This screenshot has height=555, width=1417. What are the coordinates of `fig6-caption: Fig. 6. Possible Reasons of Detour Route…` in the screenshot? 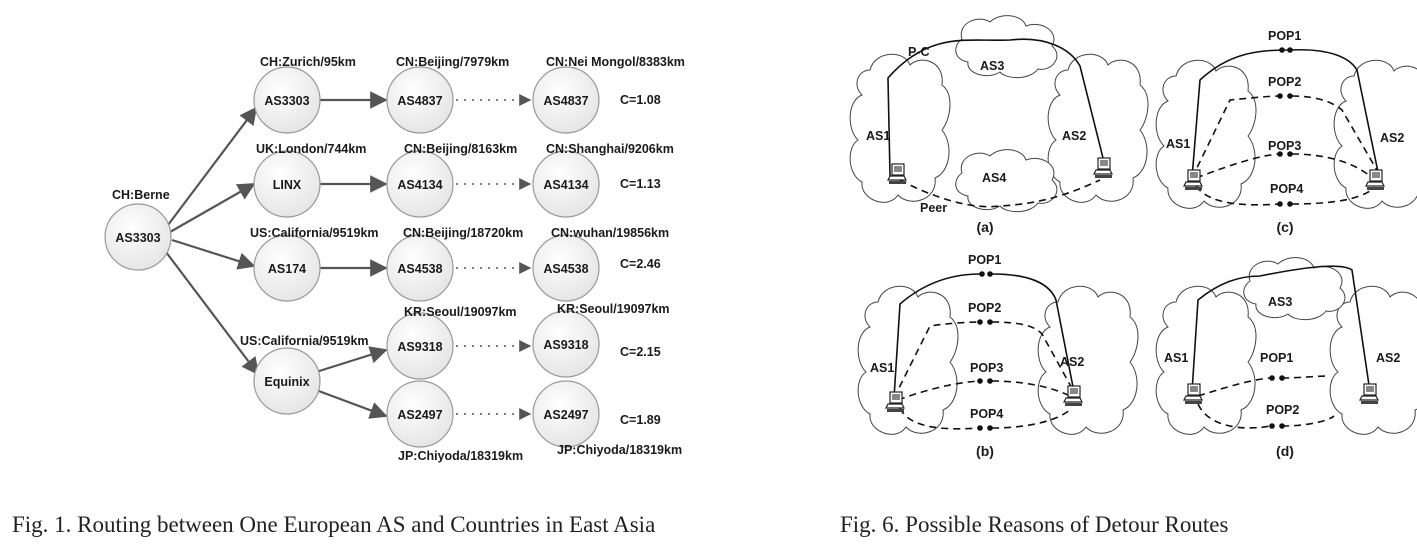 It's located at (1034, 524).